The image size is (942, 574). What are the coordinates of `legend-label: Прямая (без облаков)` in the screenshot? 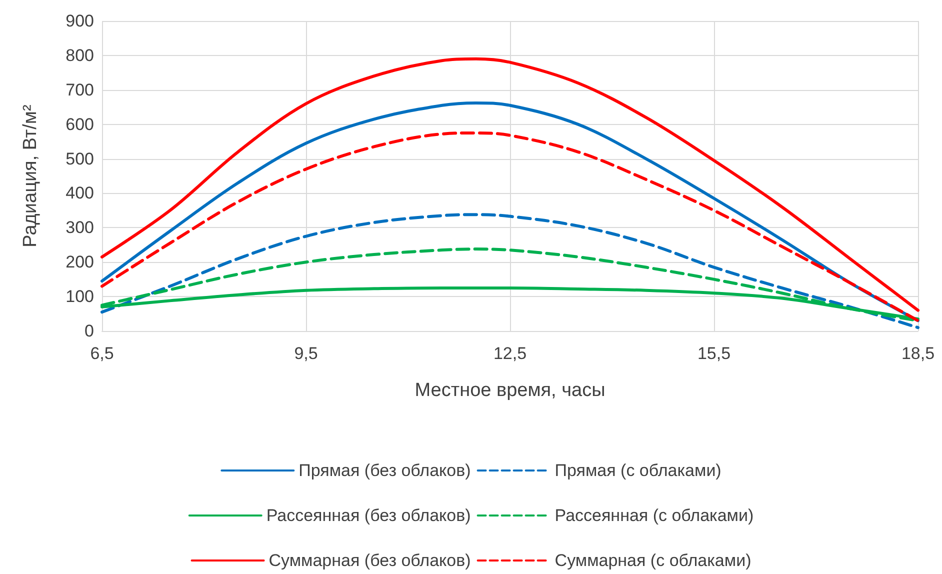 It's located at (384, 470).